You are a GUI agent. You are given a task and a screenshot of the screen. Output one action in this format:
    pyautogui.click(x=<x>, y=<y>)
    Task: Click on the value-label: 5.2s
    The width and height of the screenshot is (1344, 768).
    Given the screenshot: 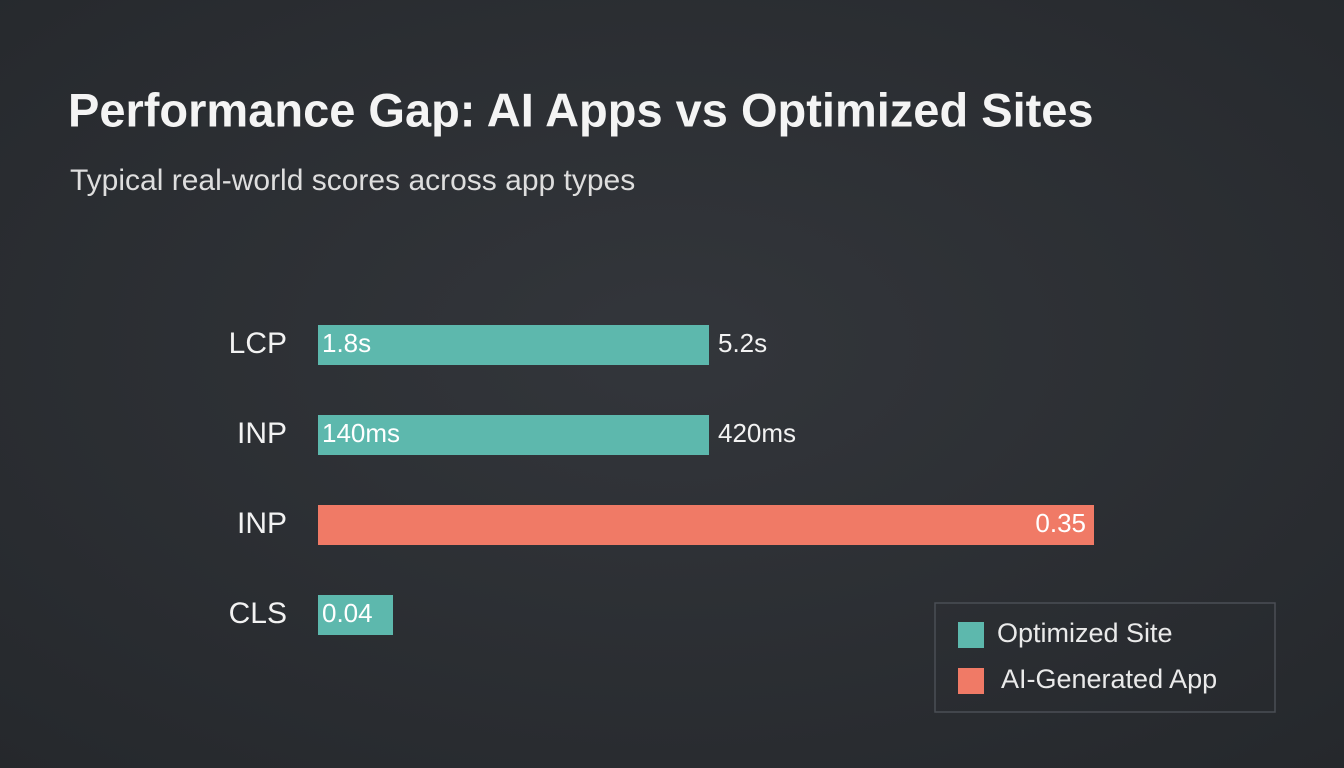 What is the action you would take?
    pyautogui.click(x=742, y=343)
    